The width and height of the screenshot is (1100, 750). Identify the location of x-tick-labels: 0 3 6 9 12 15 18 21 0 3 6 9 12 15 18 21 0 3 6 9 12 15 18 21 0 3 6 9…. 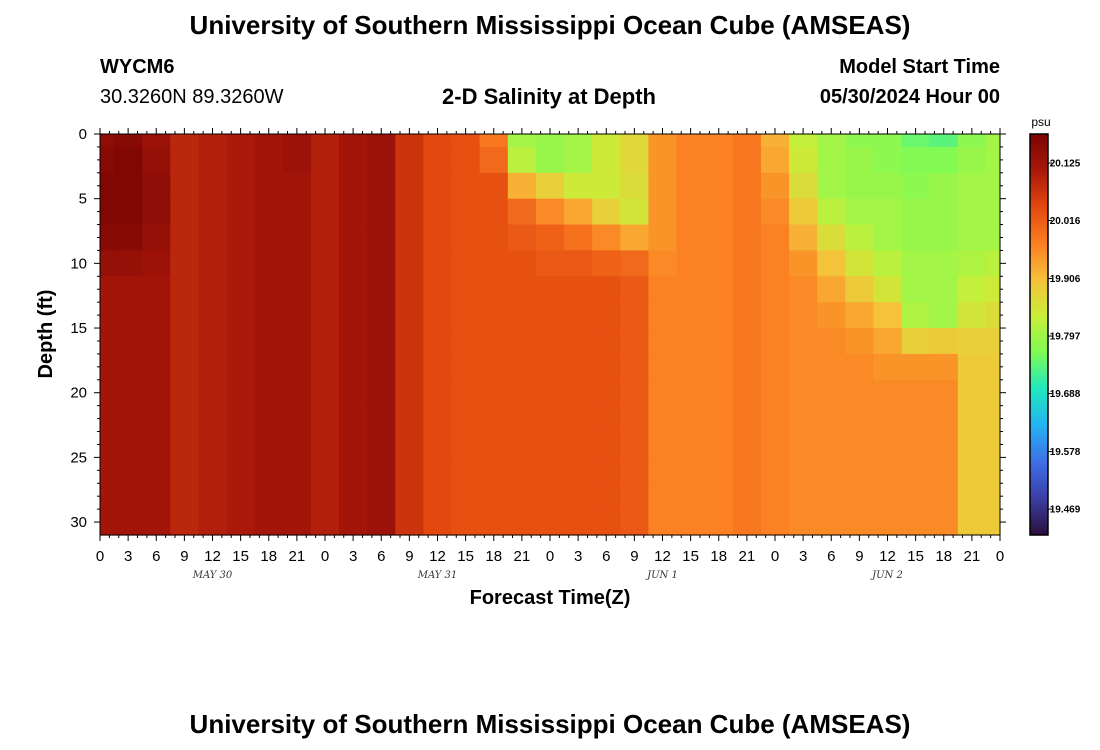
(550, 556).